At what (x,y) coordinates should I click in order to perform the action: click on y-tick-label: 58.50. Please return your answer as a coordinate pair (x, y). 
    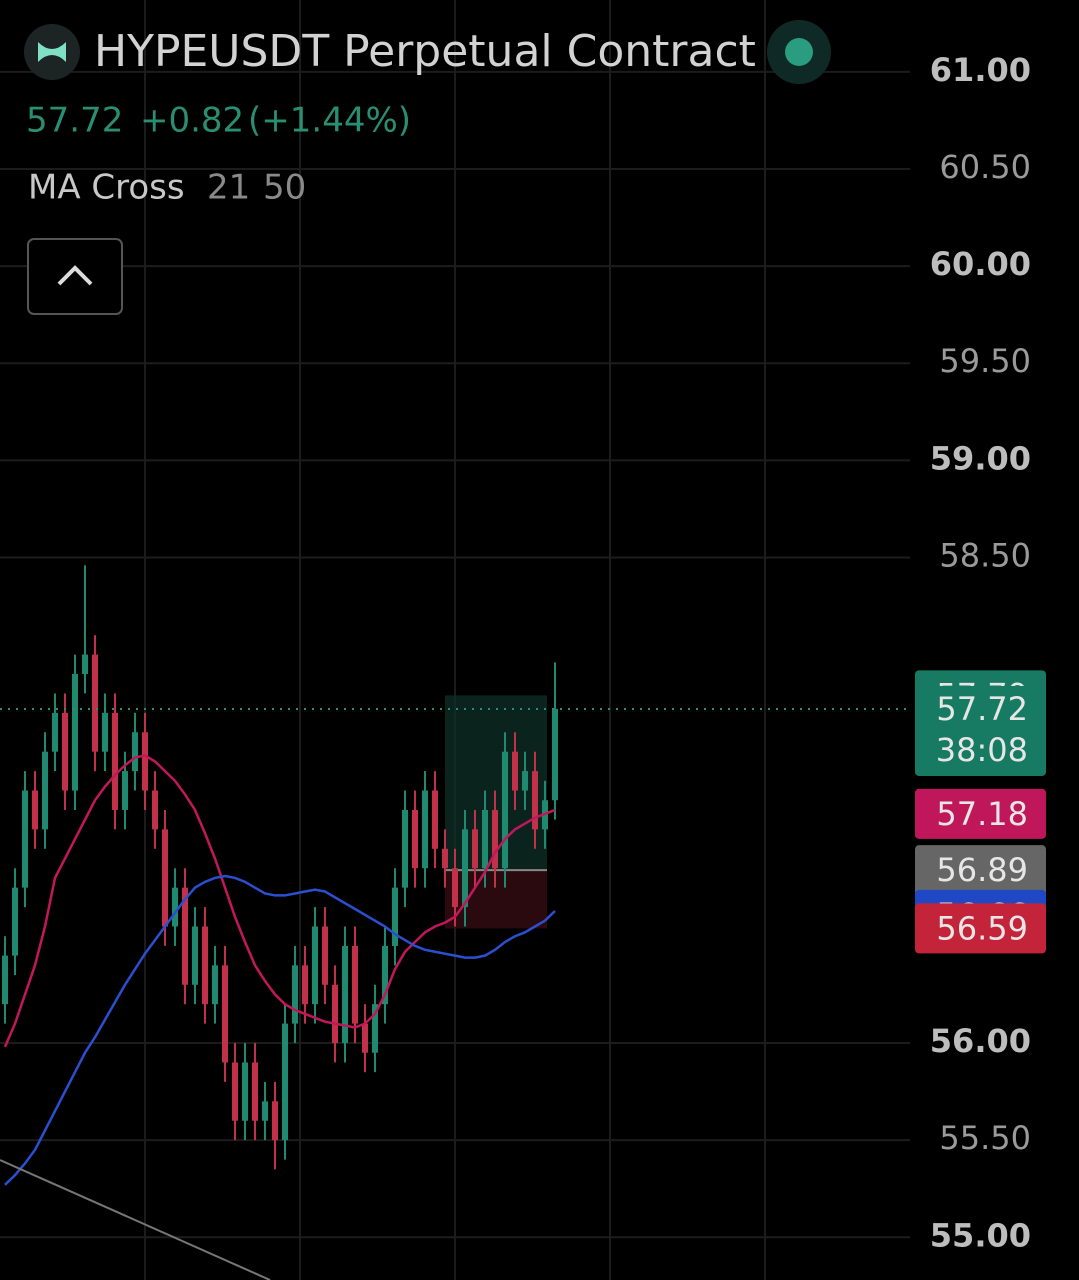
    Looking at the image, I should click on (985, 555).